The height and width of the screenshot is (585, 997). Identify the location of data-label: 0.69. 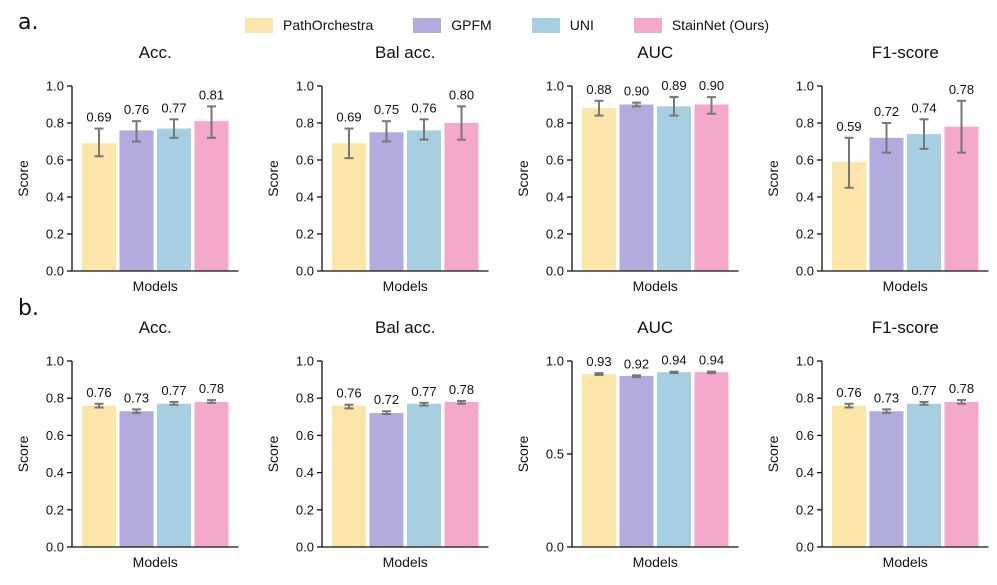
(98, 117).